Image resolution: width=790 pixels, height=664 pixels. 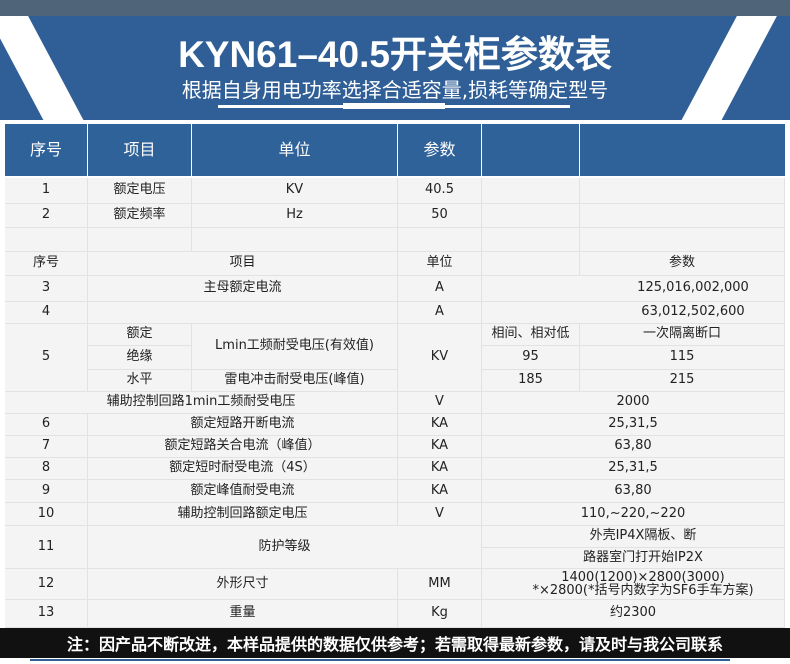 What do you see at coordinates (643, 577) in the screenshot?
I see `dimension-line: 1400(1200)×2800(3000)` at bounding box center [643, 577].